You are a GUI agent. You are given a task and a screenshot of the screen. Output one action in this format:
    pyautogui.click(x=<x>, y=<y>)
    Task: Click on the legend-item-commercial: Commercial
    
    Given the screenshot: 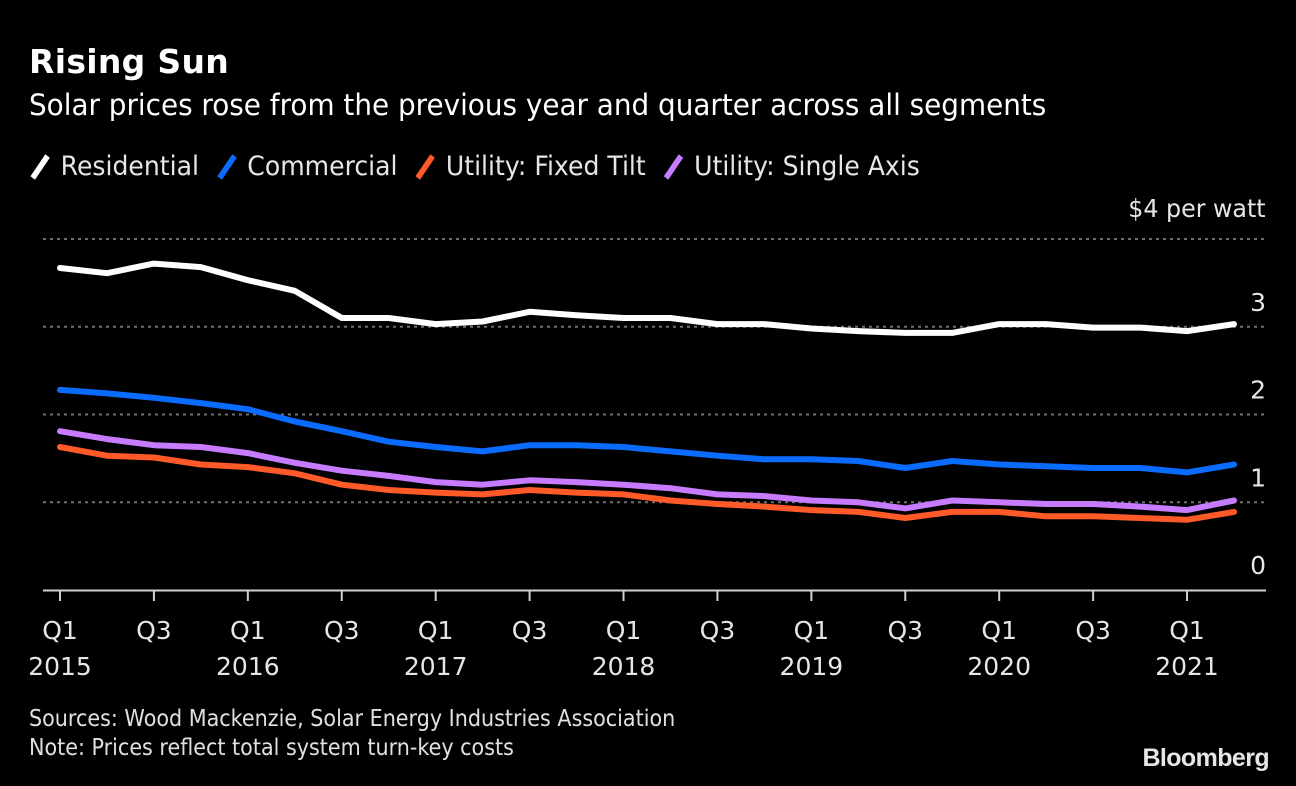 What is the action you would take?
    pyautogui.click(x=307, y=167)
    